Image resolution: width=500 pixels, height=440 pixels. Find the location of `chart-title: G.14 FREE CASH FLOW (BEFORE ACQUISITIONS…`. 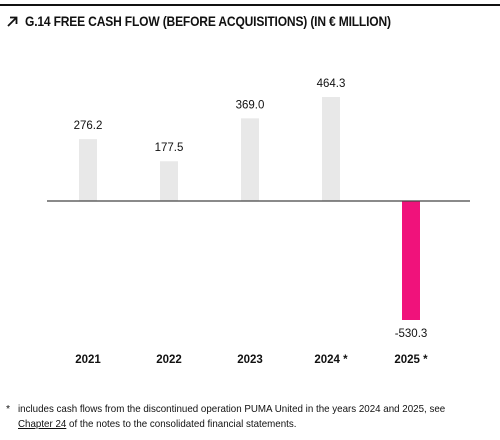

chart-title: G.14 FREE CASH FLOW (BEFORE ACQUISITIONS… is located at coordinates (208, 21).